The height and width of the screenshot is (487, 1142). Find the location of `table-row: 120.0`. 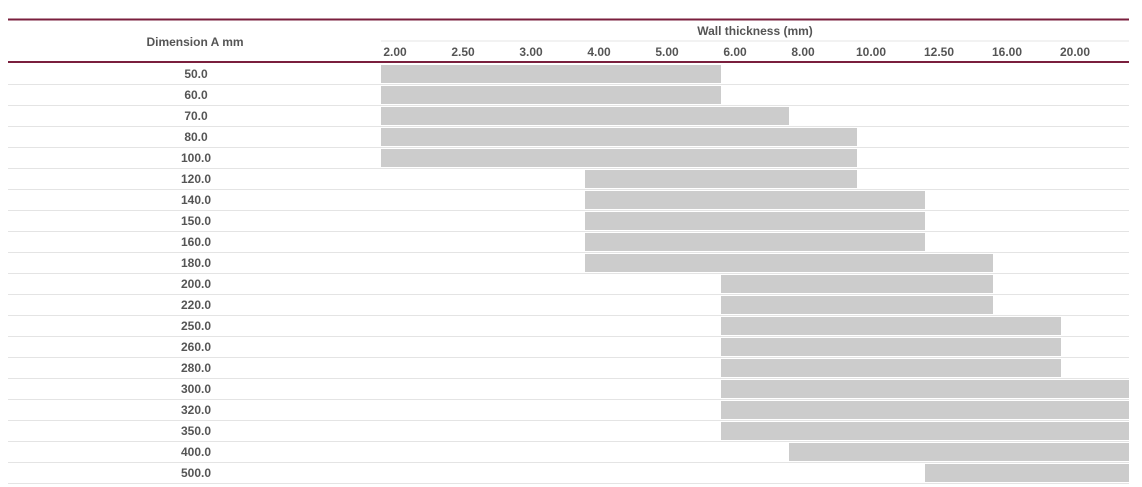

table-row: 120.0 is located at coordinates (568, 180).